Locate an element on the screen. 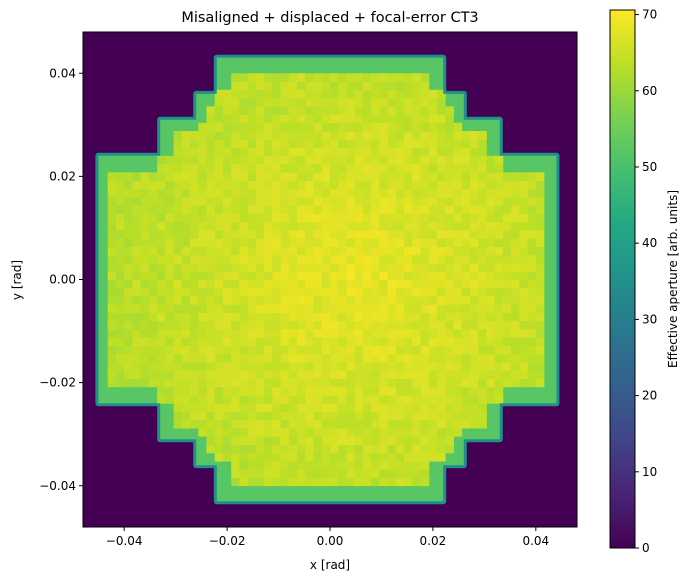 This screenshot has height=581, width=692. y-tick-label: −0.04 is located at coordinates (57, 486).